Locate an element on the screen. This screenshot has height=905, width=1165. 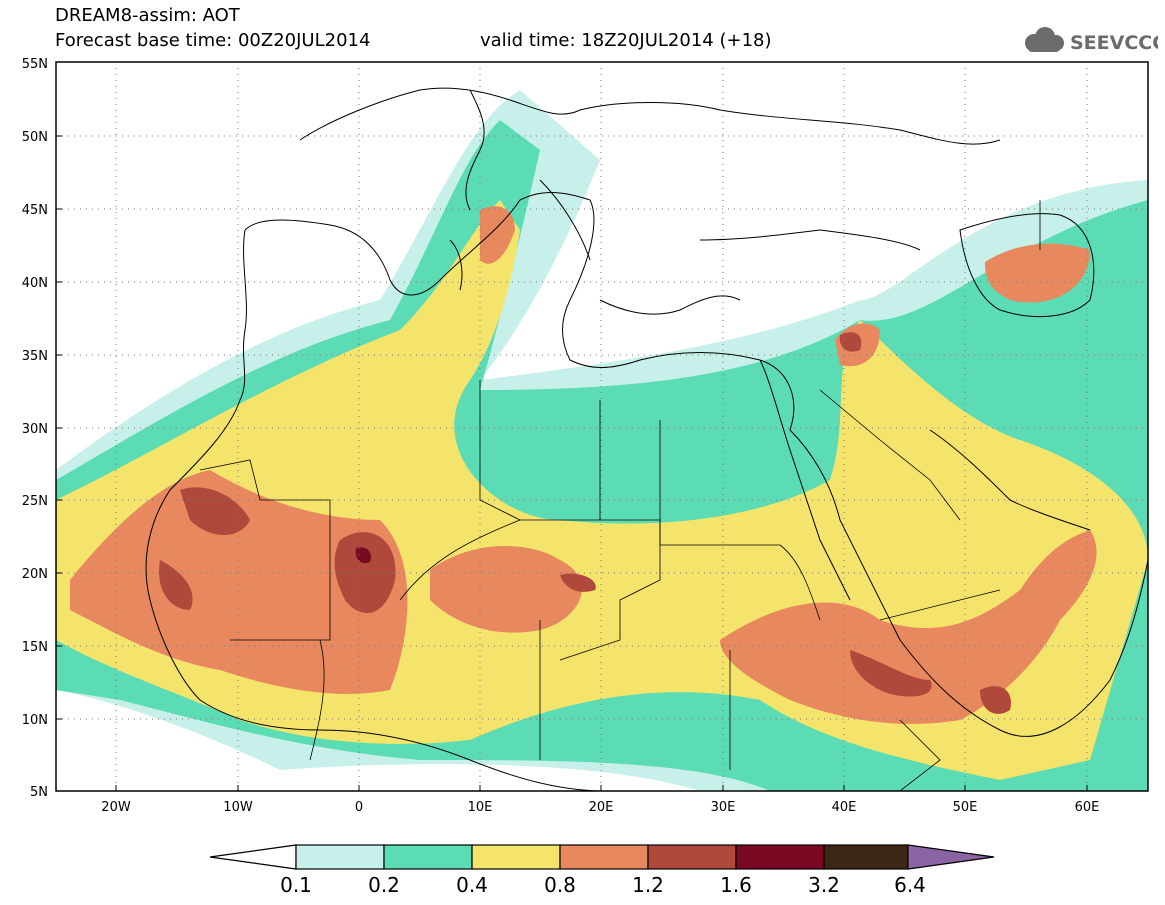
lat-label: 30N is located at coordinates (35, 429).